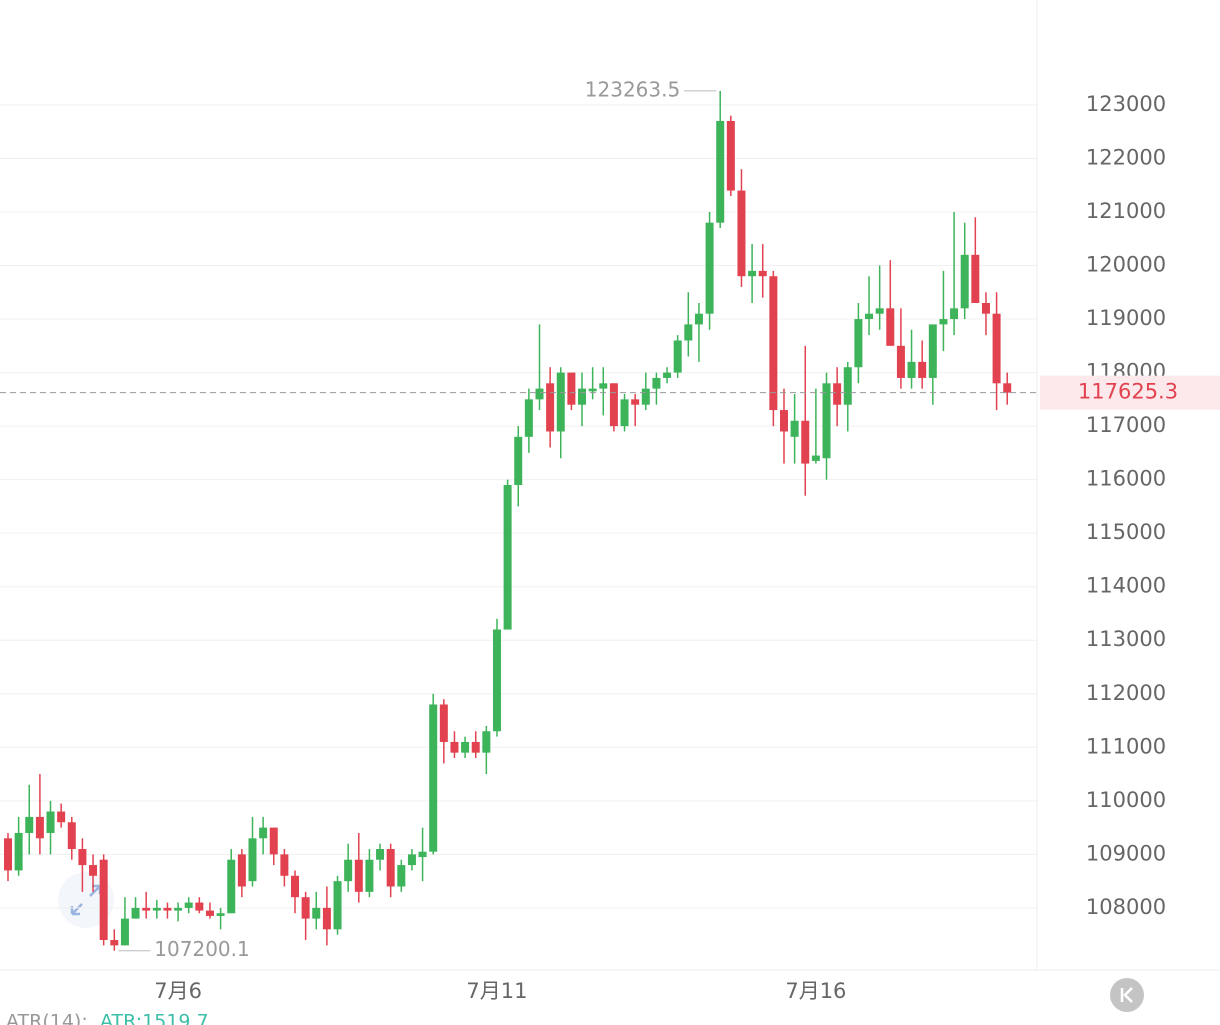 The width and height of the screenshot is (1220, 1025). Describe the element at coordinates (632, 89) in the screenshot. I see `max-label: 123263.5` at that location.